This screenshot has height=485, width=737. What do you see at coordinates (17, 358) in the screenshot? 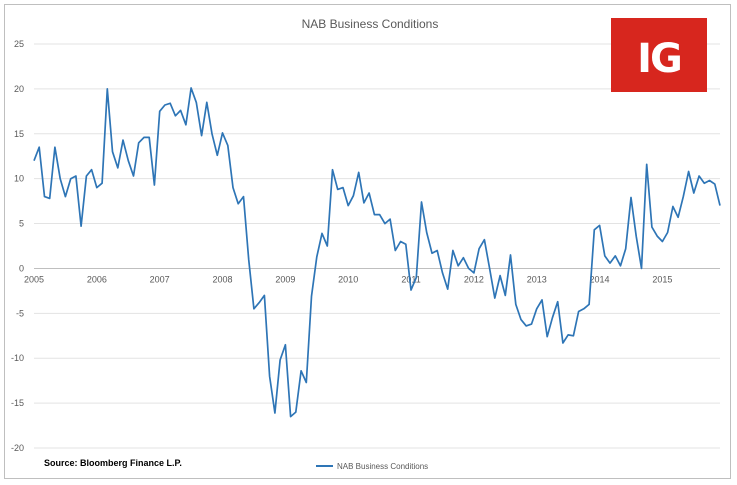
I see `y-tick-label: -10` at bounding box center [17, 358].